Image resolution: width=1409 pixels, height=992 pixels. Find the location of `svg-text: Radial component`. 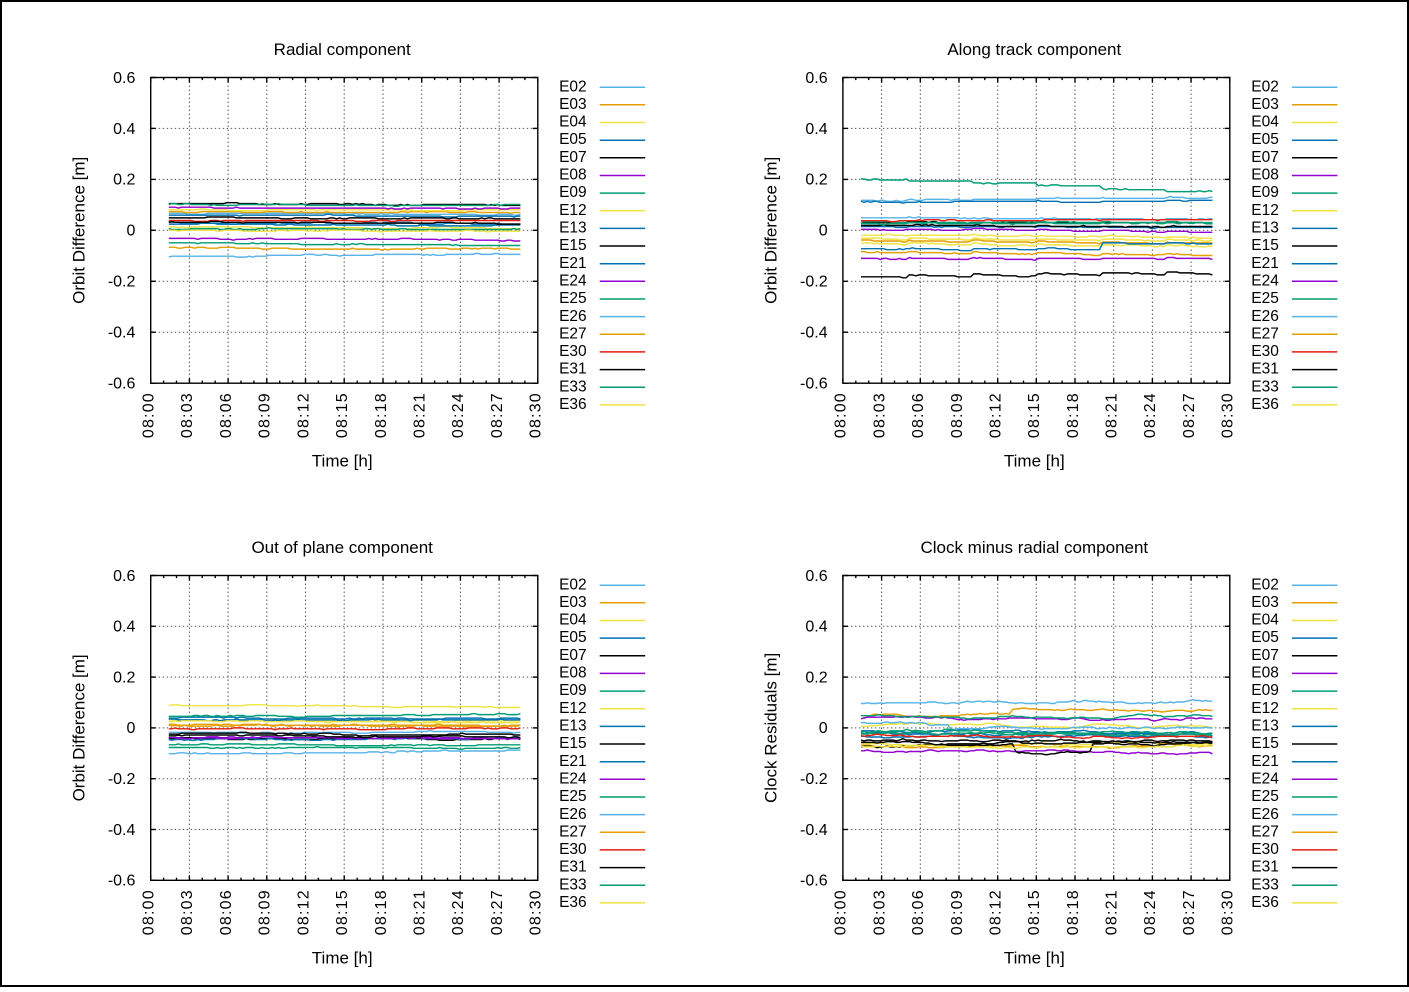

svg-text: Radial component is located at coordinates (342, 49).